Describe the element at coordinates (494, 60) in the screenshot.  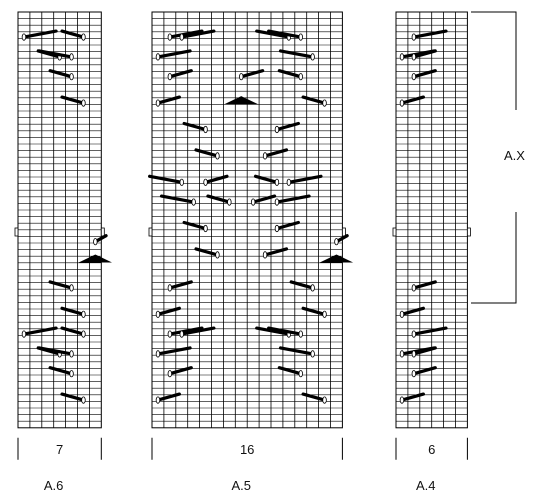
I see `repeat-bracket-top-line` at that location.